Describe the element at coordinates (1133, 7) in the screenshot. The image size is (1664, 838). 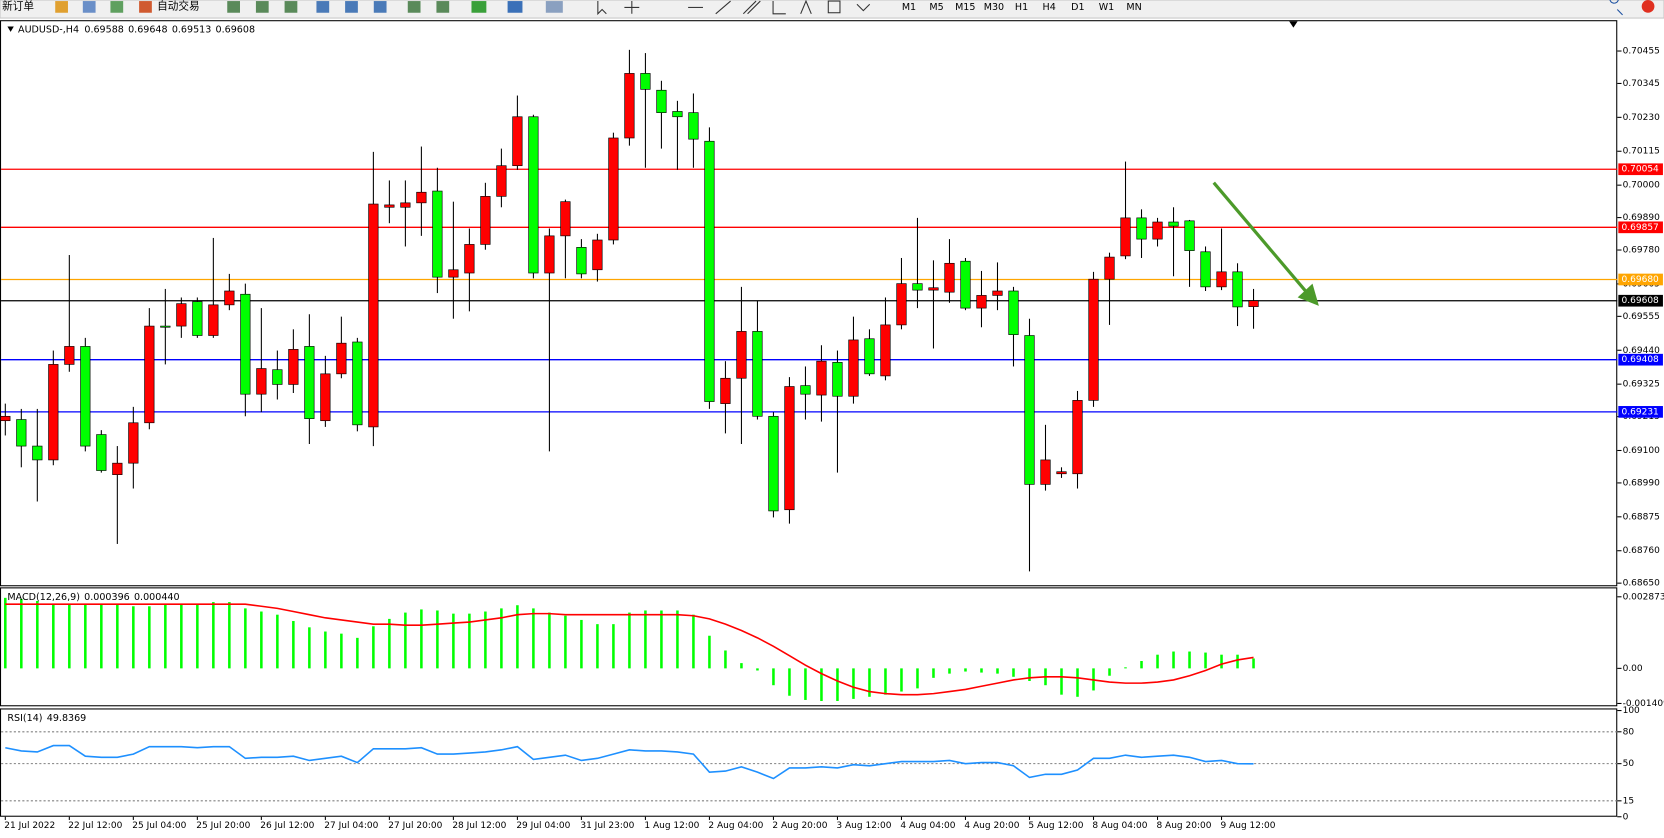
I see `timeframe-button: MN` at that location.